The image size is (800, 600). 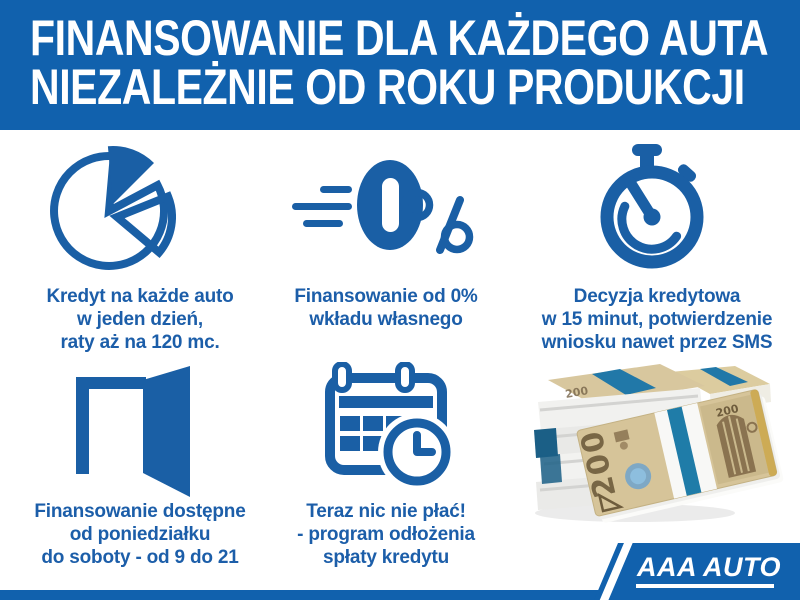 What do you see at coordinates (386, 308) in the screenshot?
I see `feature-text-zero-percent: Finansowanie od 0% wkładu własnego` at bounding box center [386, 308].